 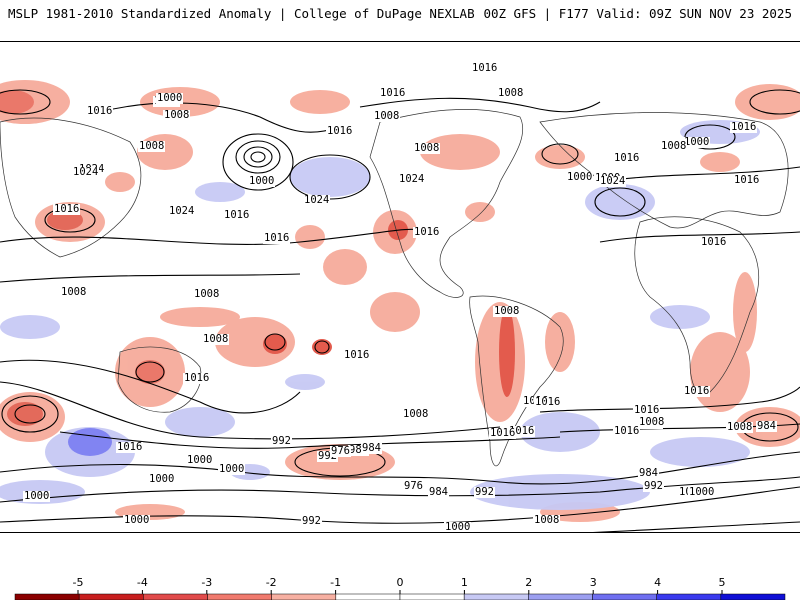 I want to click on colorbar-tick-label: -3, so click(x=207, y=582).